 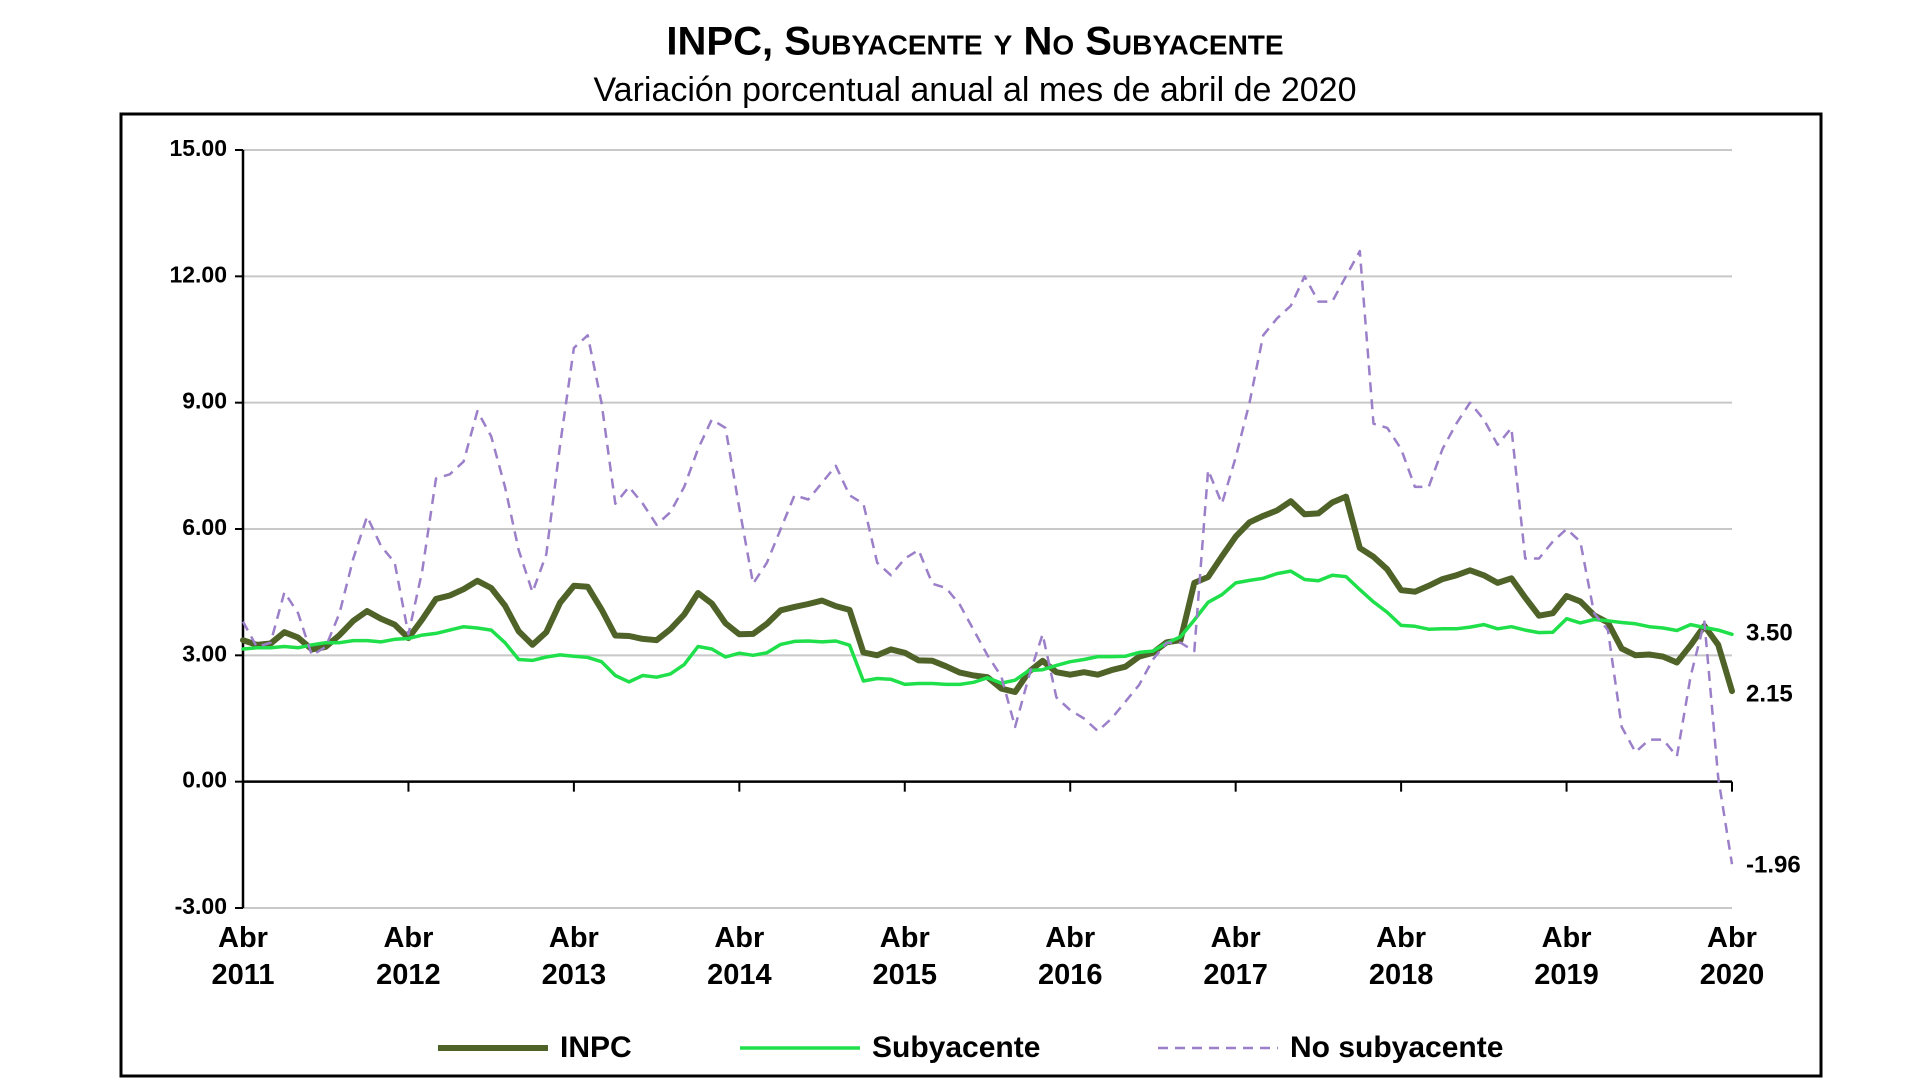 What do you see at coordinates (1773, 865) in the screenshot?
I see `data-label: -1.96` at bounding box center [1773, 865].